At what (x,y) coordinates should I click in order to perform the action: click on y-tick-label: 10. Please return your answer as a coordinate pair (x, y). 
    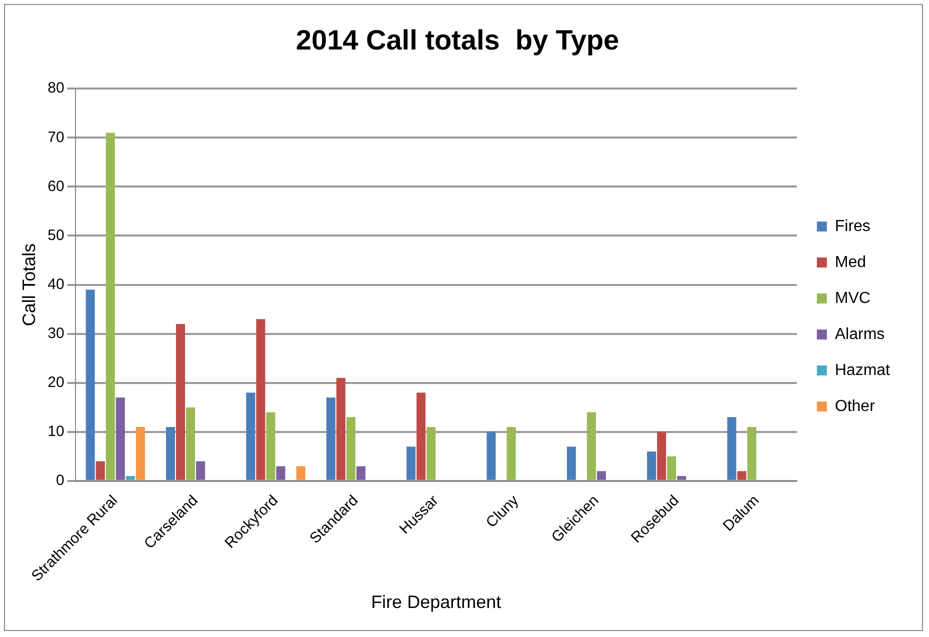
    Looking at the image, I should click on (56, 431).